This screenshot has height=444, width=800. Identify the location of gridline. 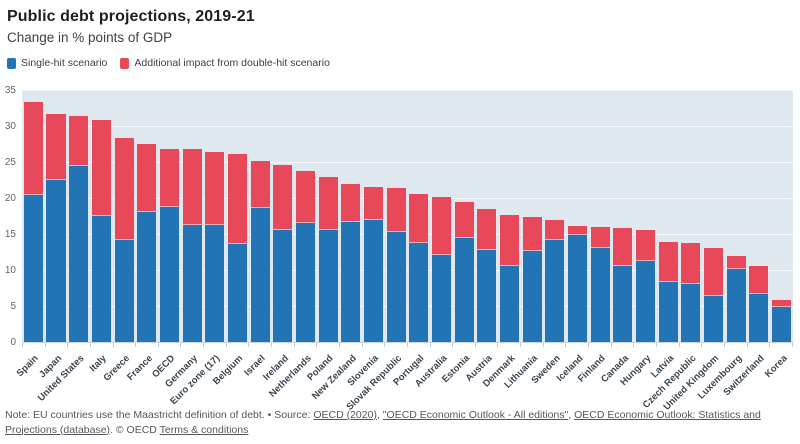
(407, 162).